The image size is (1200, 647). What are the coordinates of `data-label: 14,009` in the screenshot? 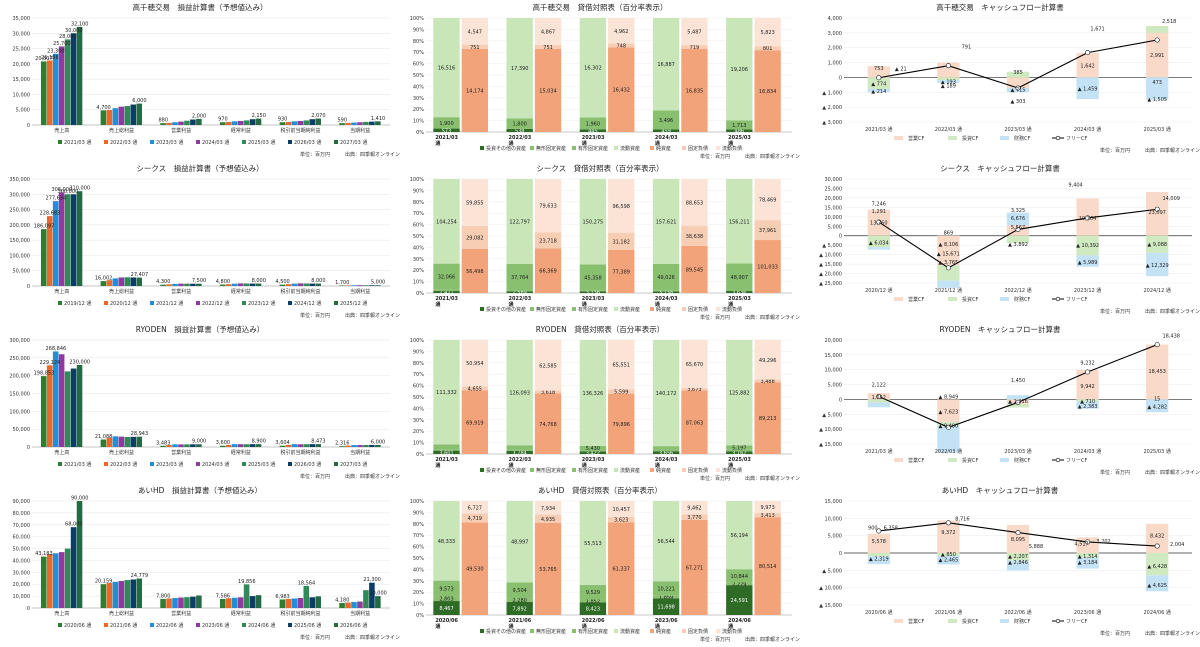 It's located at (1171, 199).